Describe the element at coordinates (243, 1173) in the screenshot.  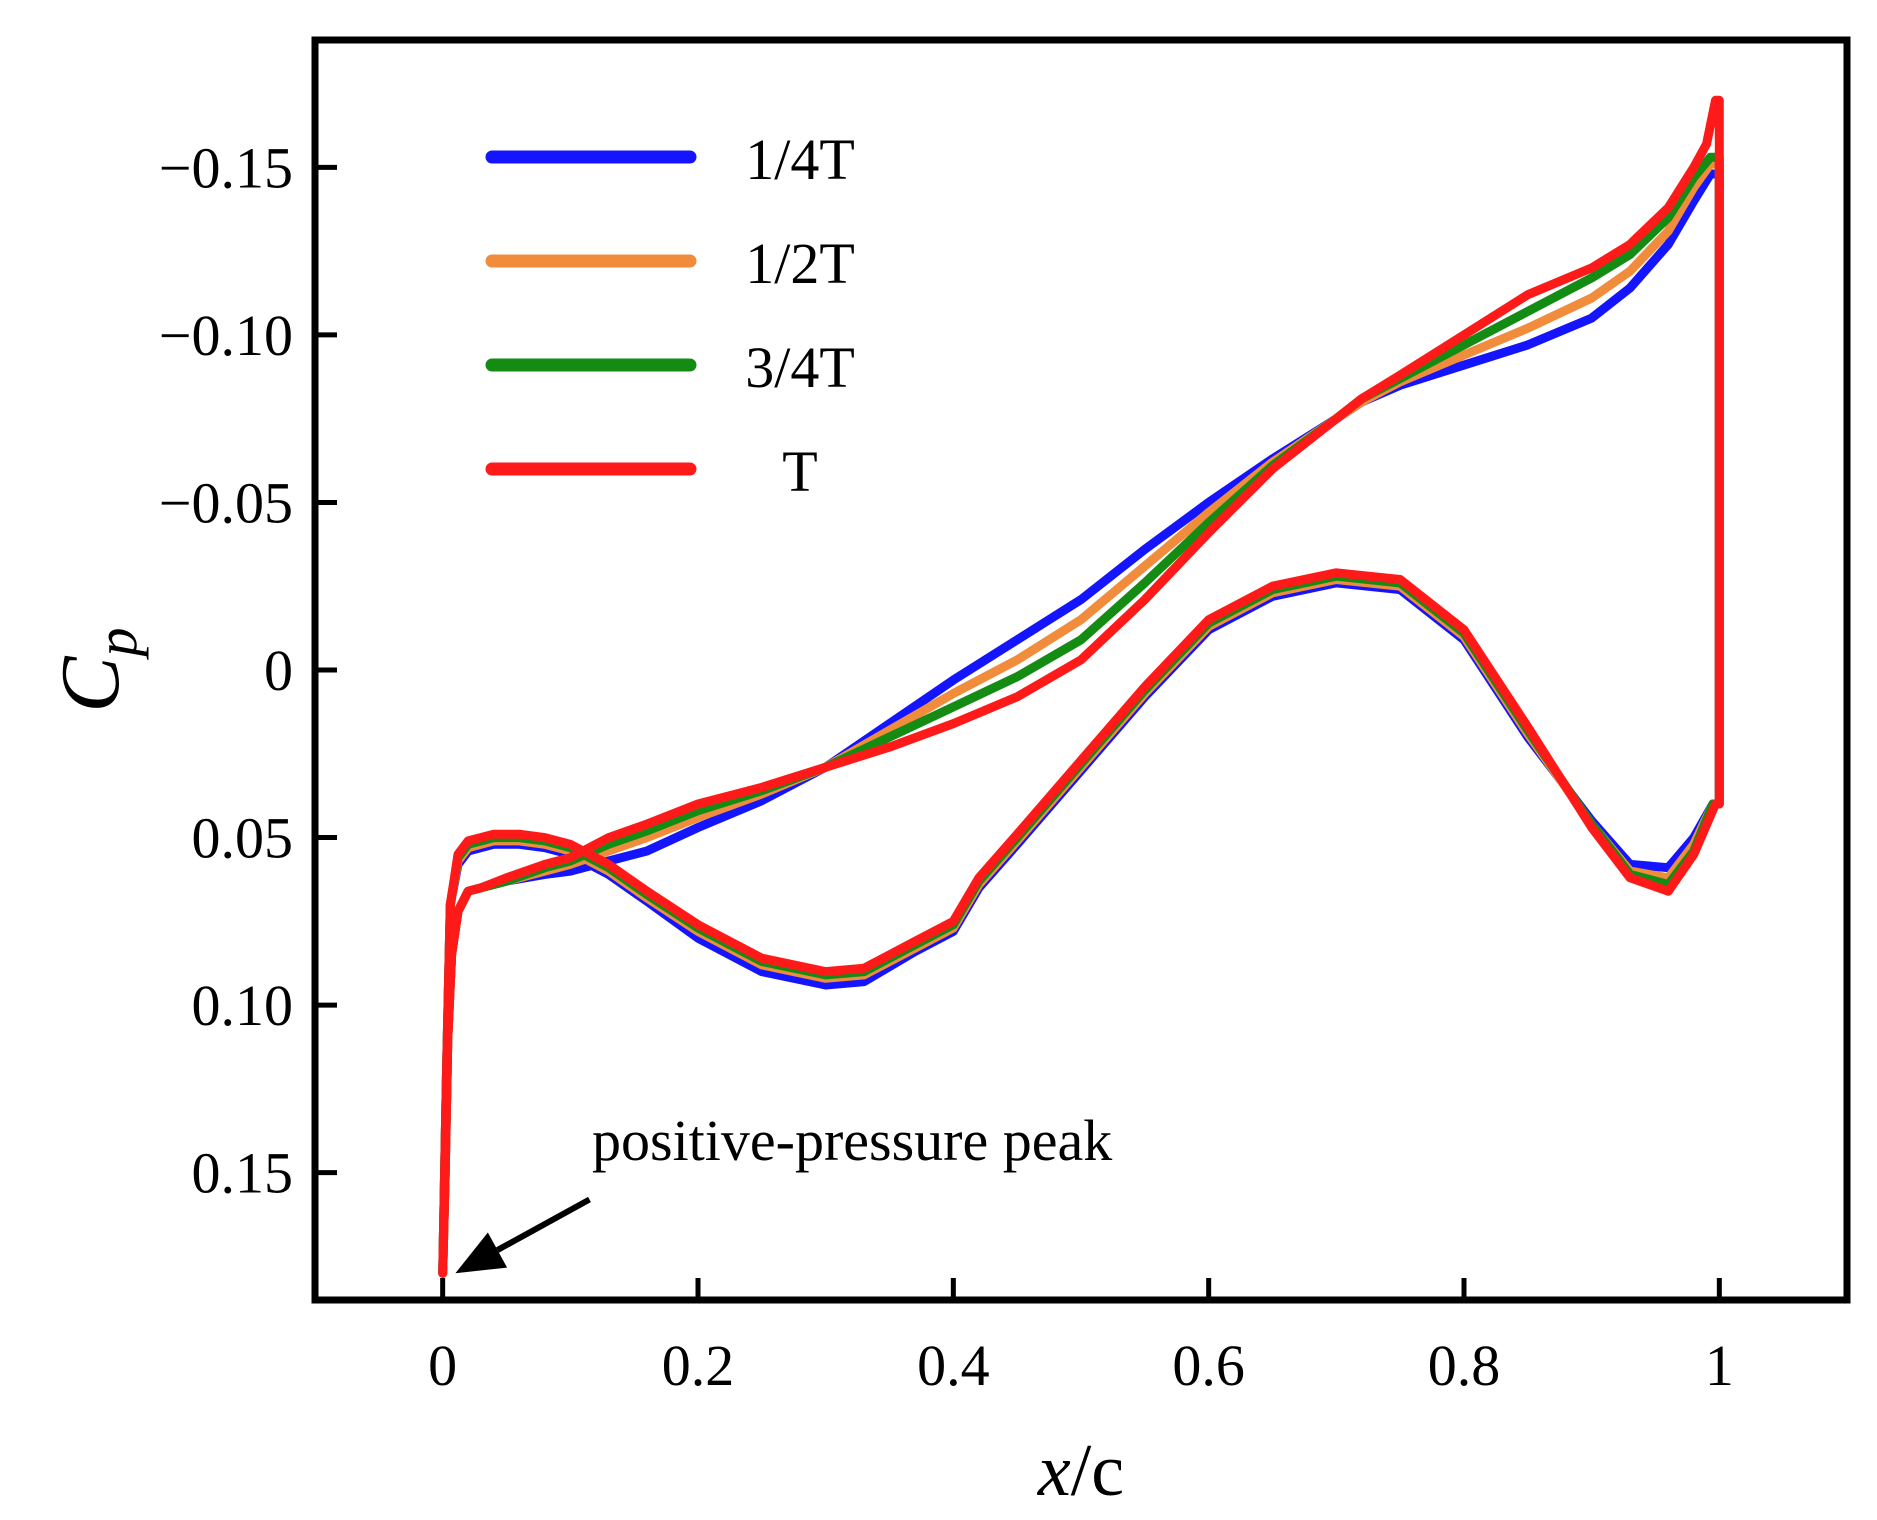
I see `y-tick-label: 0.15` at that location.